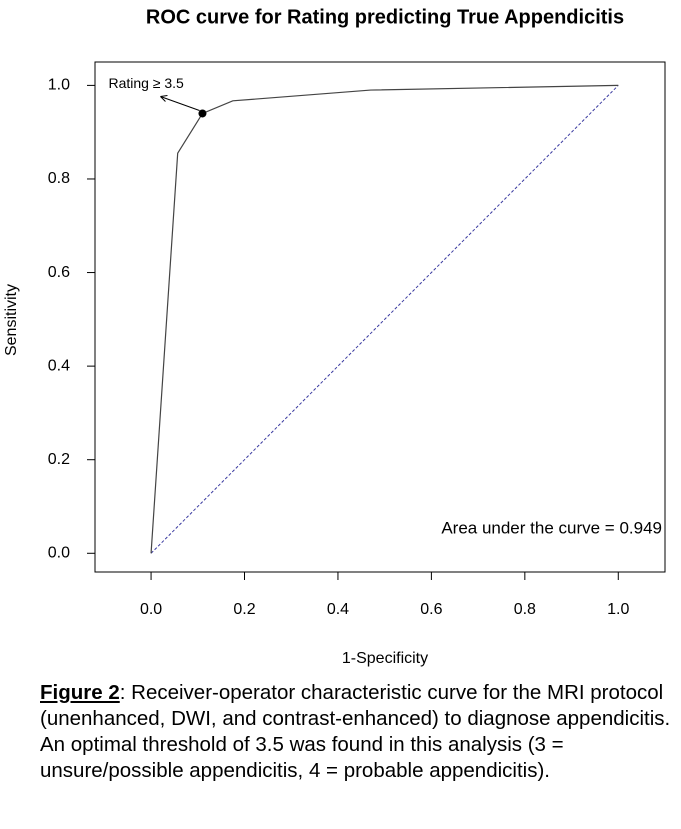 This screenshot has height=829, width=681. I want to click on y-tick-label: 0.0, so click(59, 553).